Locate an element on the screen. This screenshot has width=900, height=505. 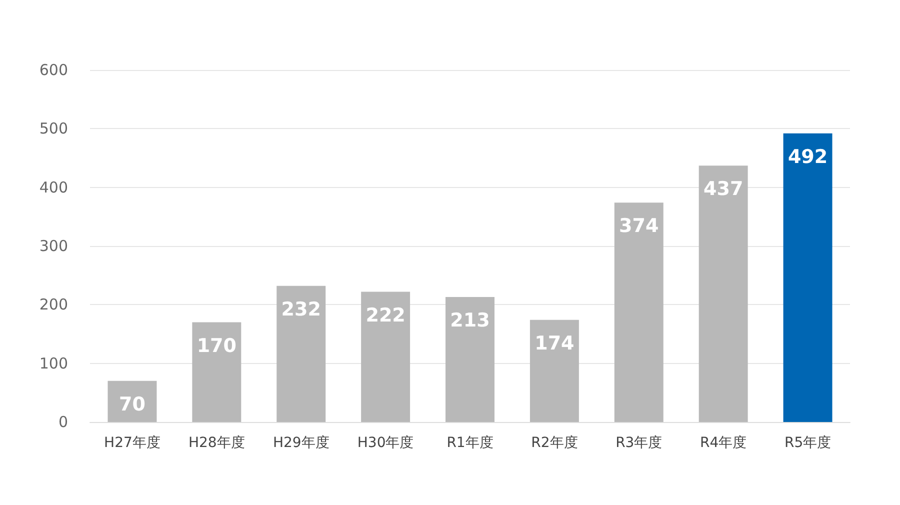
x-tick-label: H29年度 is located at coordinates (301, 443).